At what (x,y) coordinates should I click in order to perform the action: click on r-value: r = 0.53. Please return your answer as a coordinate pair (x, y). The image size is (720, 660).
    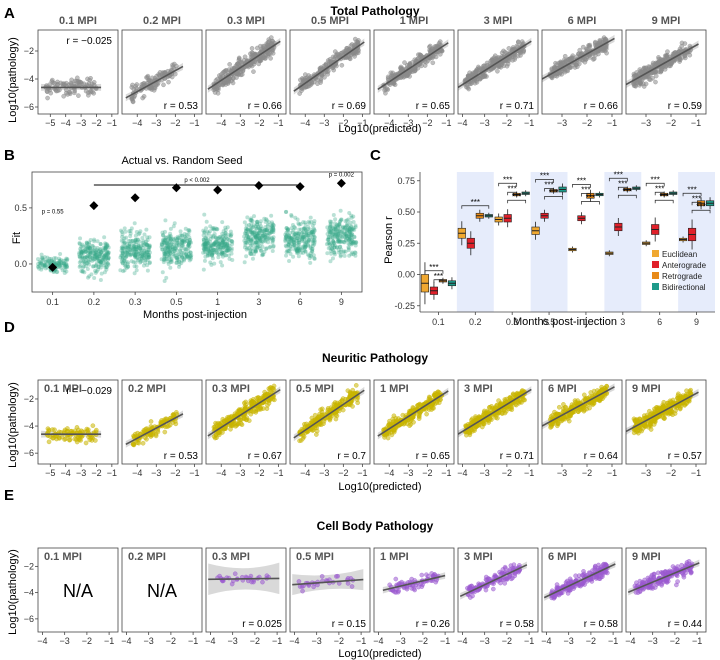
    Looking at the image, I should click on (181, 106).